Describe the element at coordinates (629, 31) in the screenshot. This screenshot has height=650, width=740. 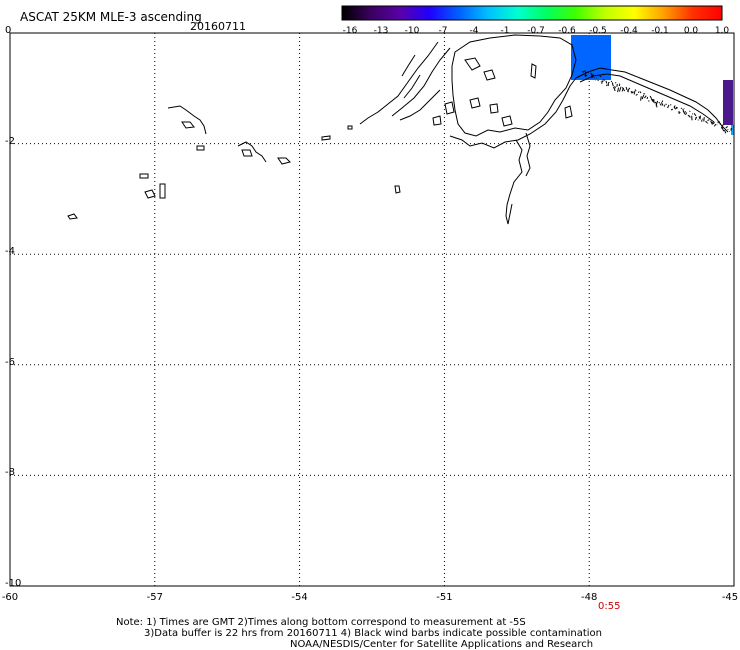
I see `colorbar-tick-label: -0.4` at that location.